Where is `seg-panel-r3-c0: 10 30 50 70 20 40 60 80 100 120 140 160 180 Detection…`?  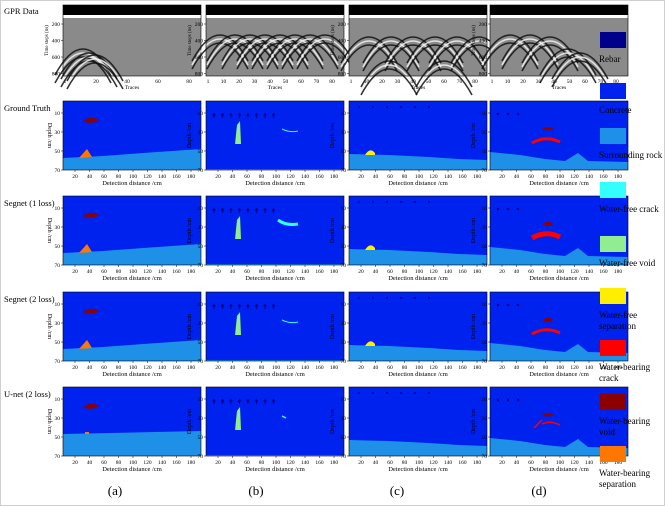 seg-panel-r3-c0: 10 30 50 70 20 40 60 80 100 120 140 160 180 Detection… is located at coordinates (124, 429).